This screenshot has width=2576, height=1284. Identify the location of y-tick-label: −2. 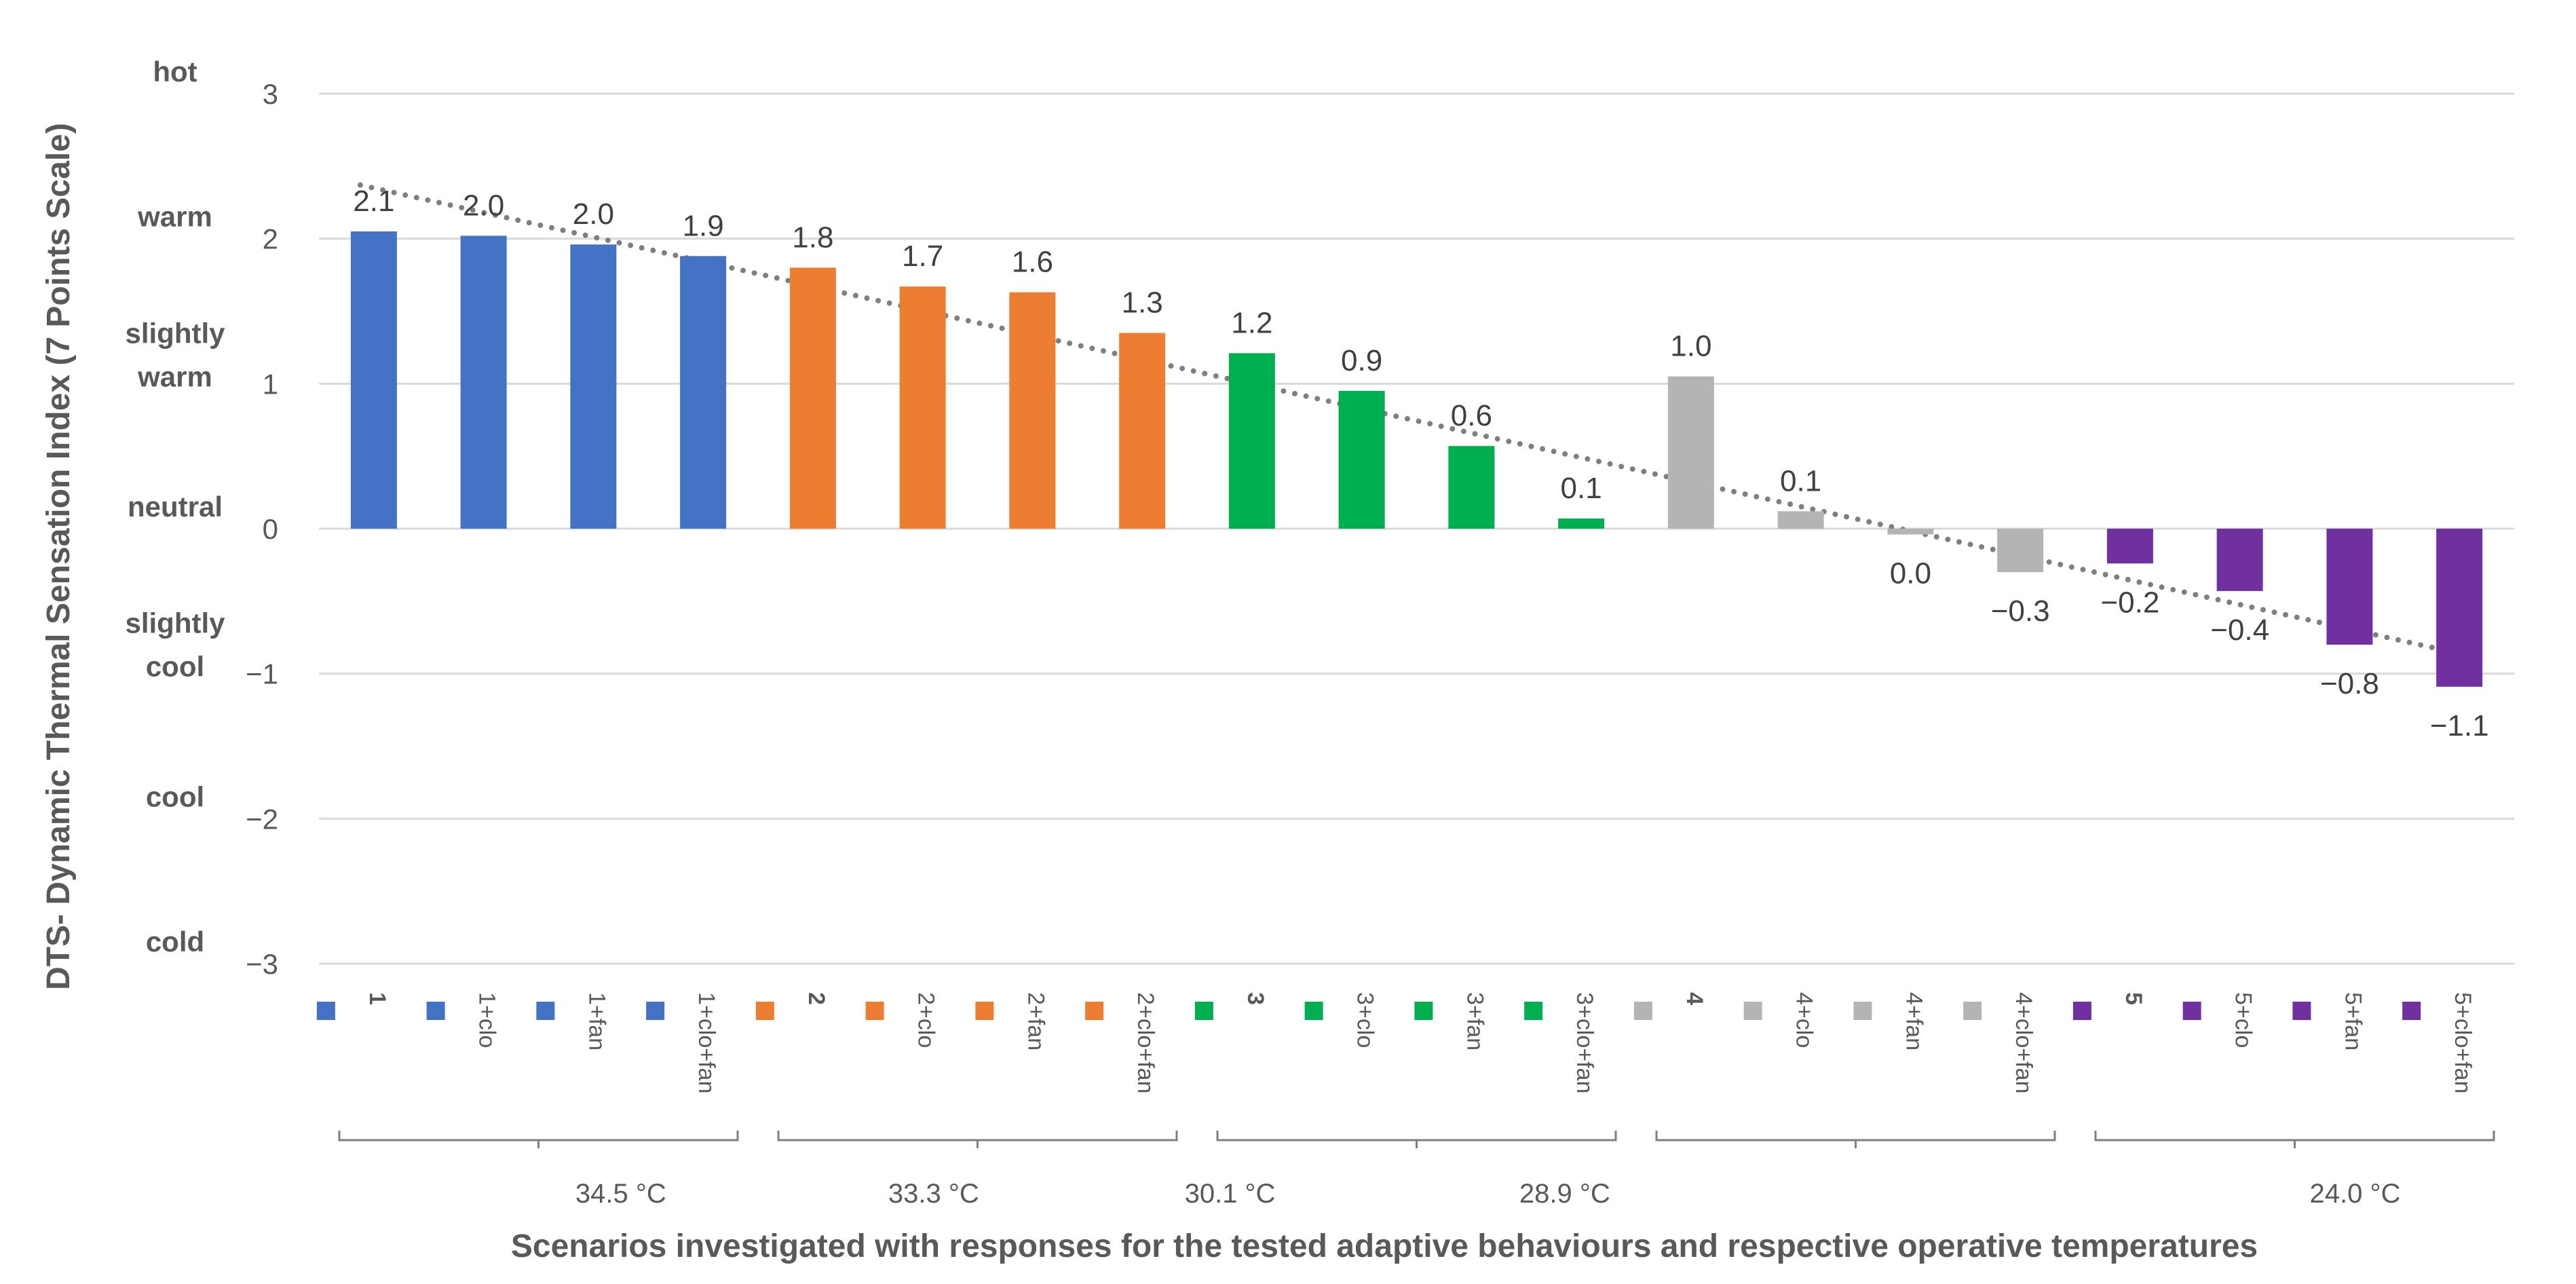
(262, 819).